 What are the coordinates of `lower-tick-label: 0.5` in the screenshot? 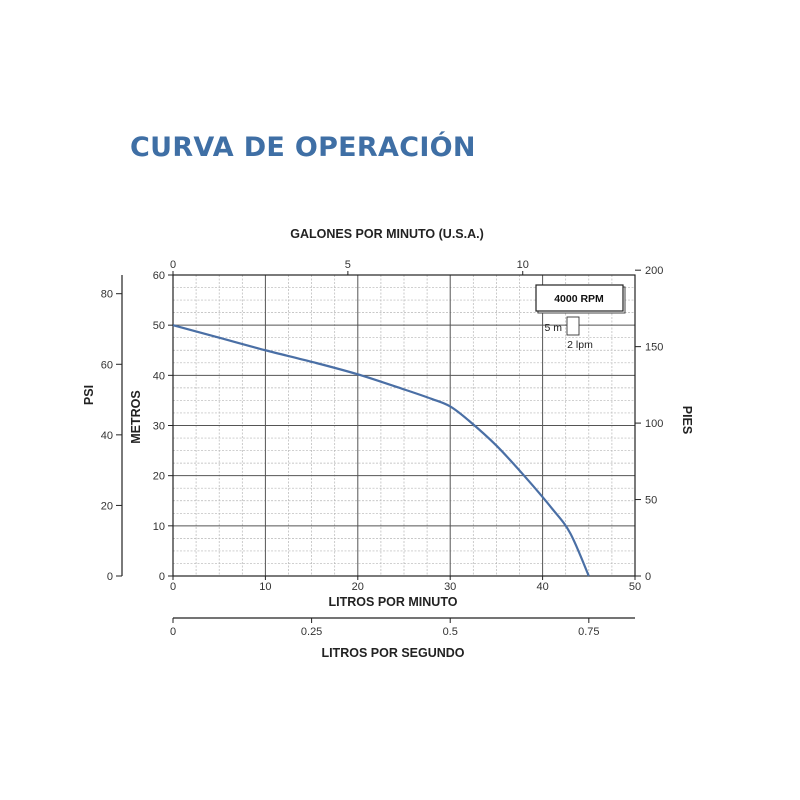 It's located at (450, 632).